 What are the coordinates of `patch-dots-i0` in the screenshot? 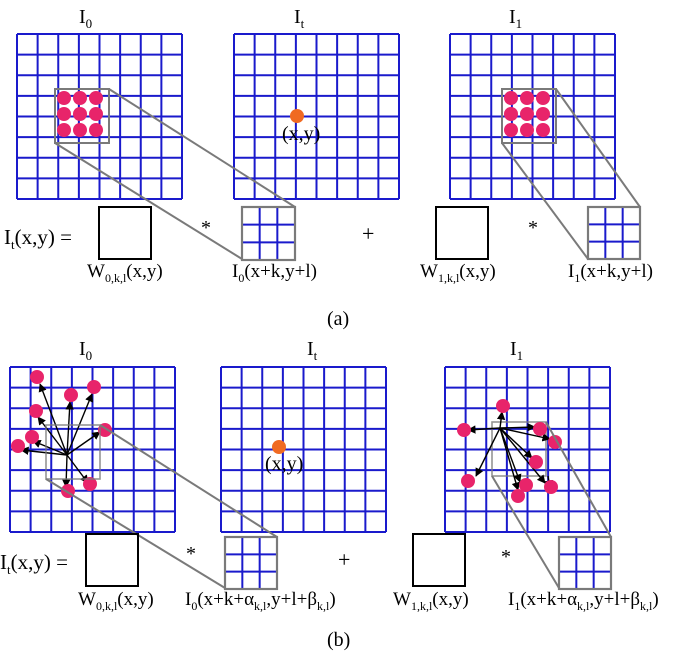 It's located at (80, 114).